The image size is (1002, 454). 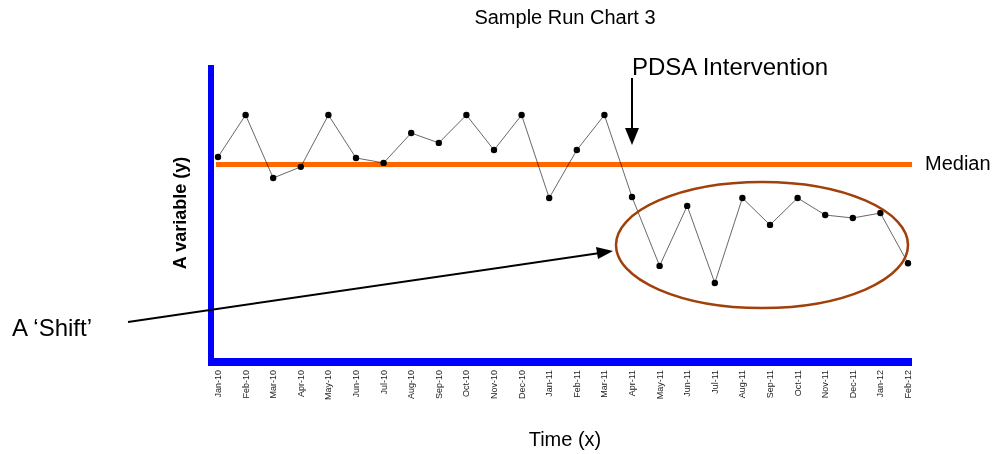 What do you see at coordinates (565, 17) in the screenshot?
I see `chart-title: Sample Run Chart 3` at bounding box center [565, 17].